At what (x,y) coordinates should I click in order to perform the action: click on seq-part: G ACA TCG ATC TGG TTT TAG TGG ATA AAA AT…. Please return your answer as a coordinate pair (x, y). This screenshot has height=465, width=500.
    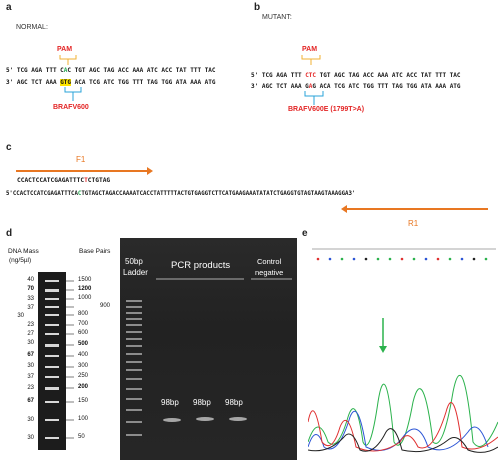
    Looking at the image, I should click on (386, 86).